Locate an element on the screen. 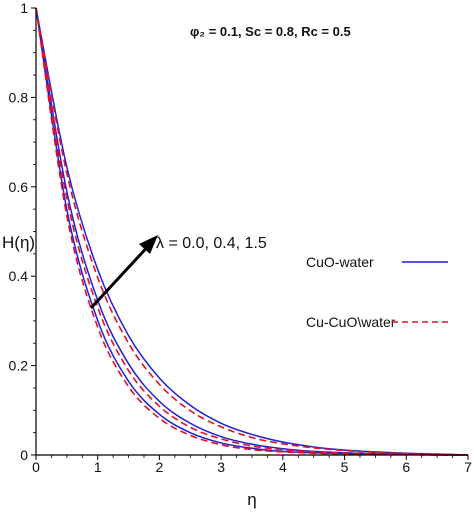 The width and height of the screenshot is (474, 519). parameters-label: φ₂ = 0.1, Sc = 0.8, Rc = 0.5 is located at coordinates (270, 31).